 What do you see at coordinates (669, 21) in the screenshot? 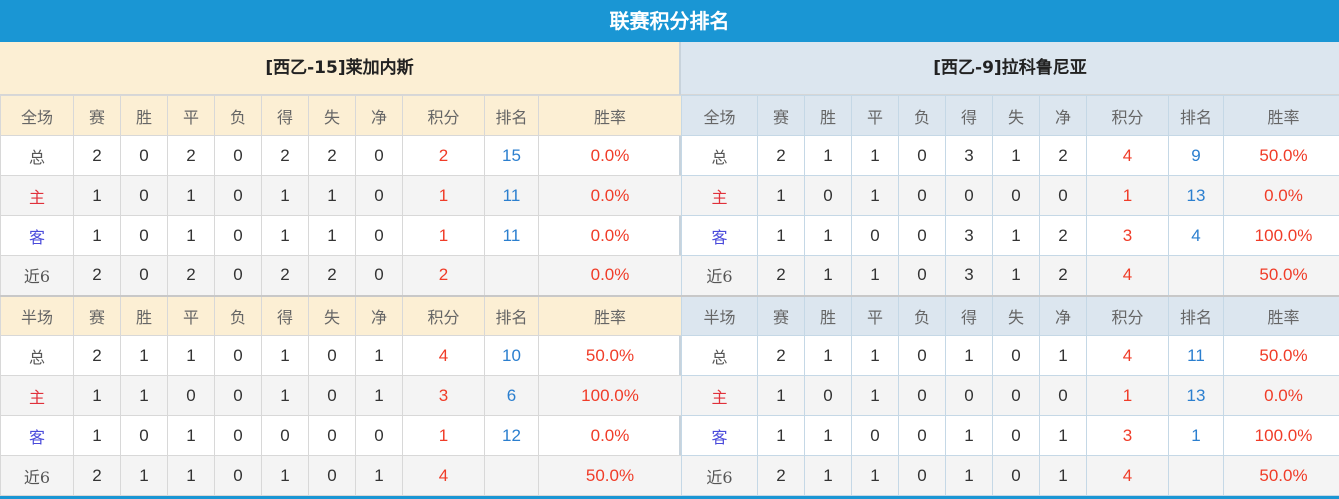
I see `page-title: 联赛积分排名` at bounding box center [669, 21].